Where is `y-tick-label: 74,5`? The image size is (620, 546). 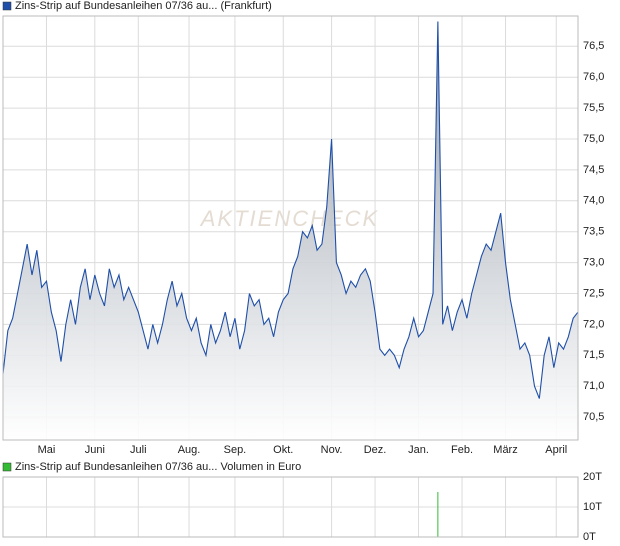 y-tick-label: 74,5 is located at coordinates (593, 170).